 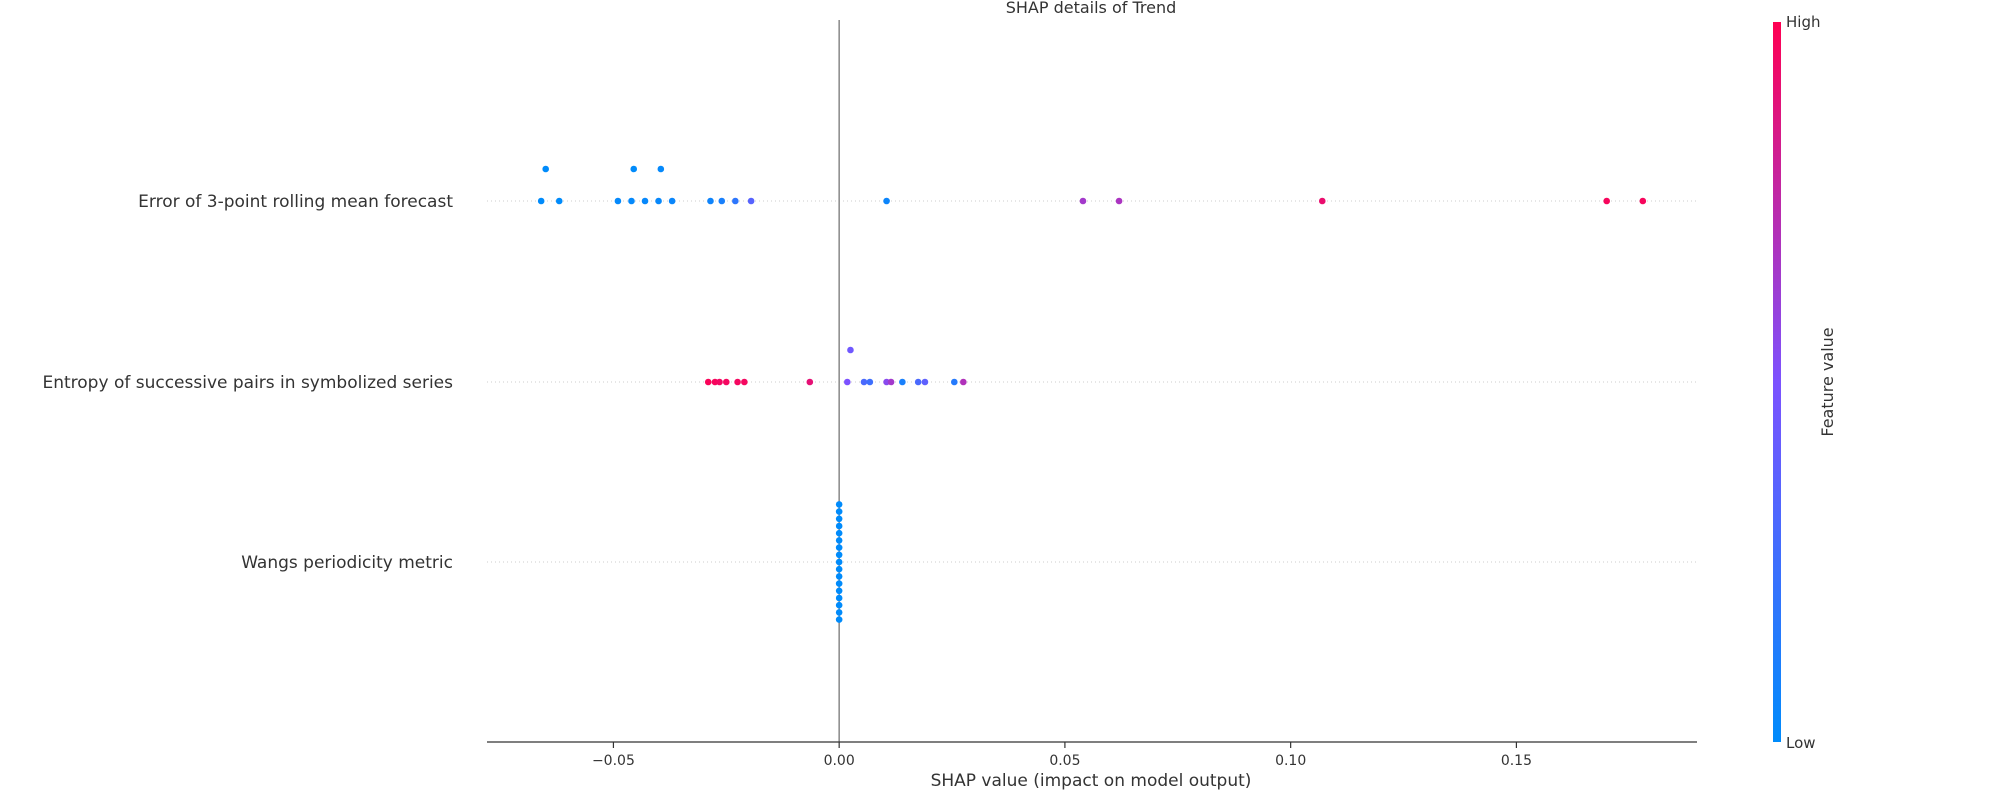 What do you see at coordinates (1064, 761) in the screenshot?
I see `x-tick-label: 0.05` at bounding box center [1064, 761].